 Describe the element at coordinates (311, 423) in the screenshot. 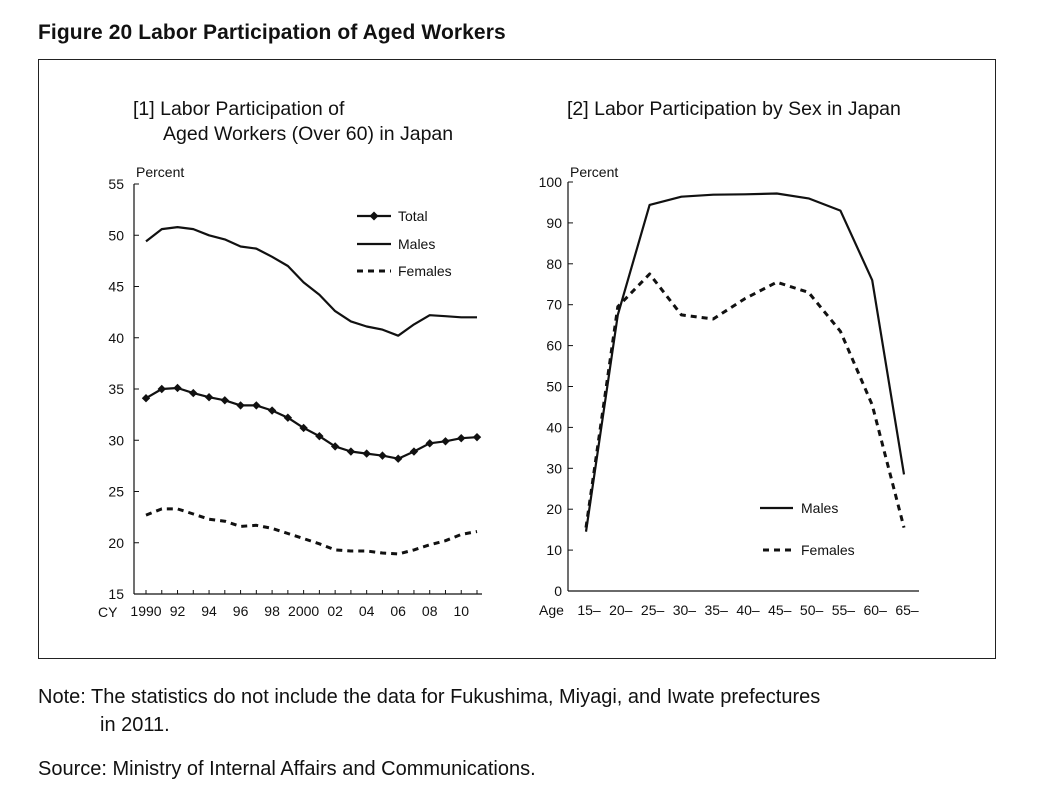

I see `chart1-series-total-line` at that location.